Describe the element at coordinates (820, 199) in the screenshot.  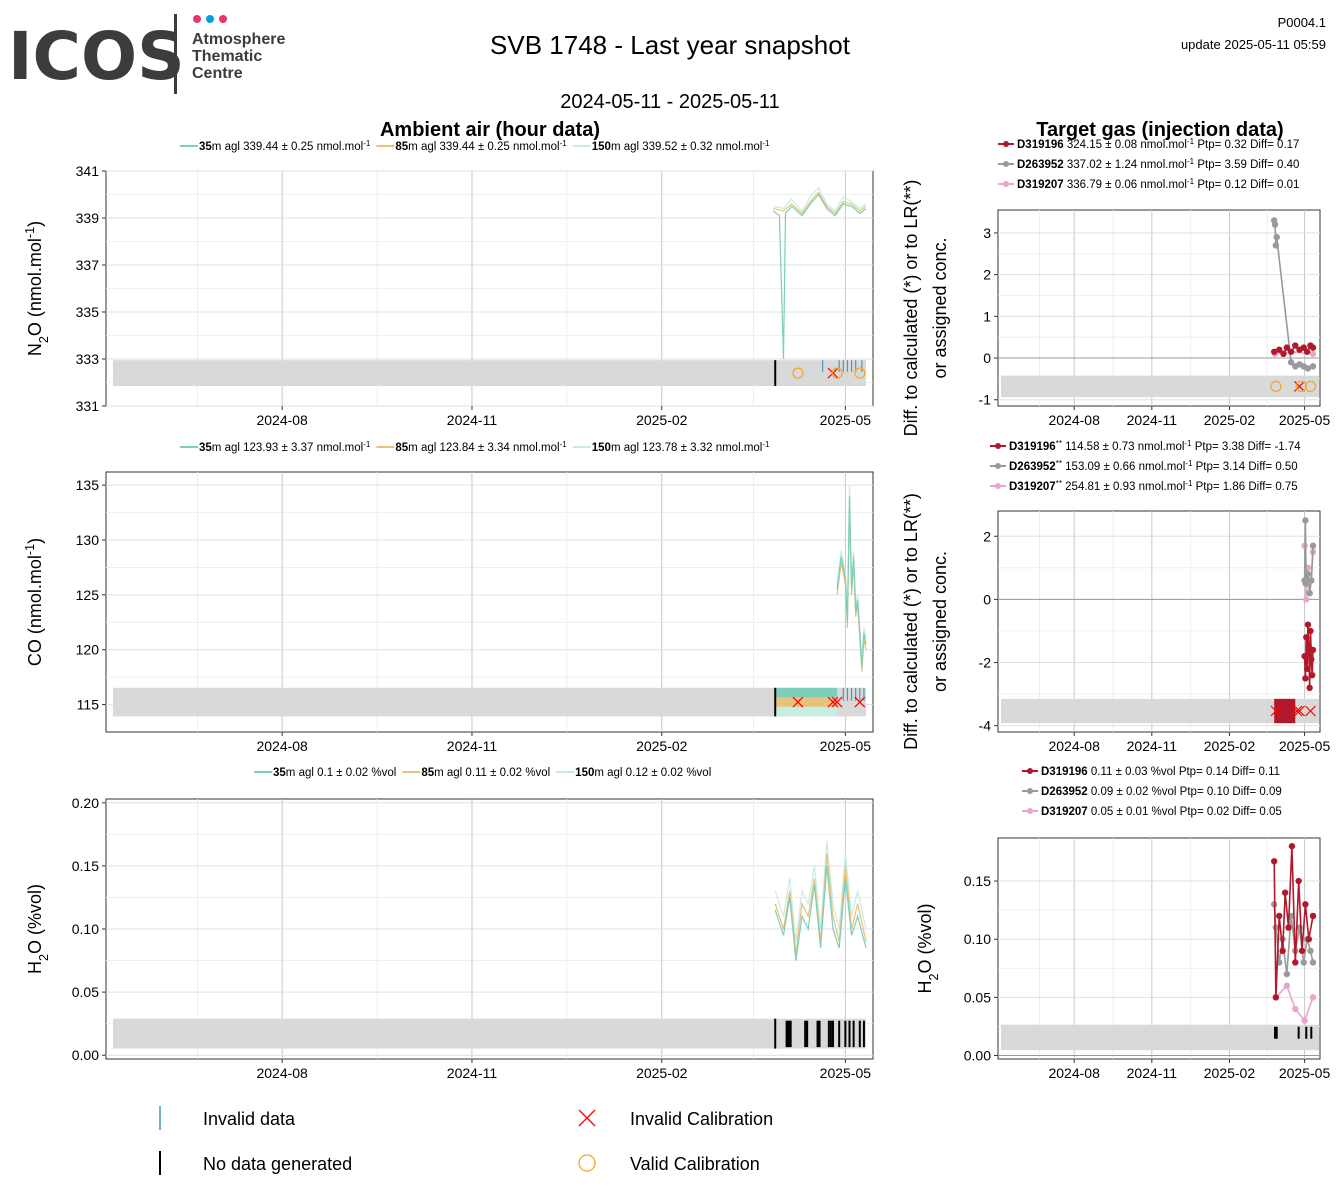
I see `series-line-m150` at that location.